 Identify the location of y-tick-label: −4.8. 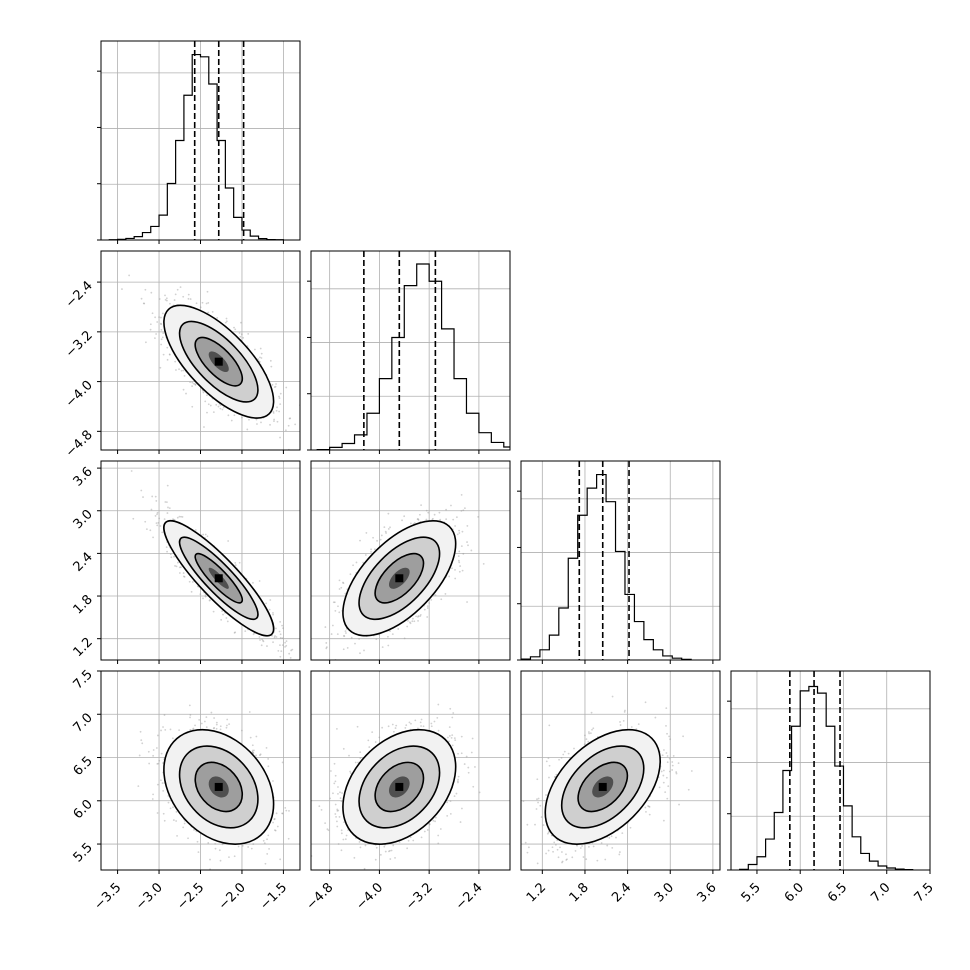
(79, 444).